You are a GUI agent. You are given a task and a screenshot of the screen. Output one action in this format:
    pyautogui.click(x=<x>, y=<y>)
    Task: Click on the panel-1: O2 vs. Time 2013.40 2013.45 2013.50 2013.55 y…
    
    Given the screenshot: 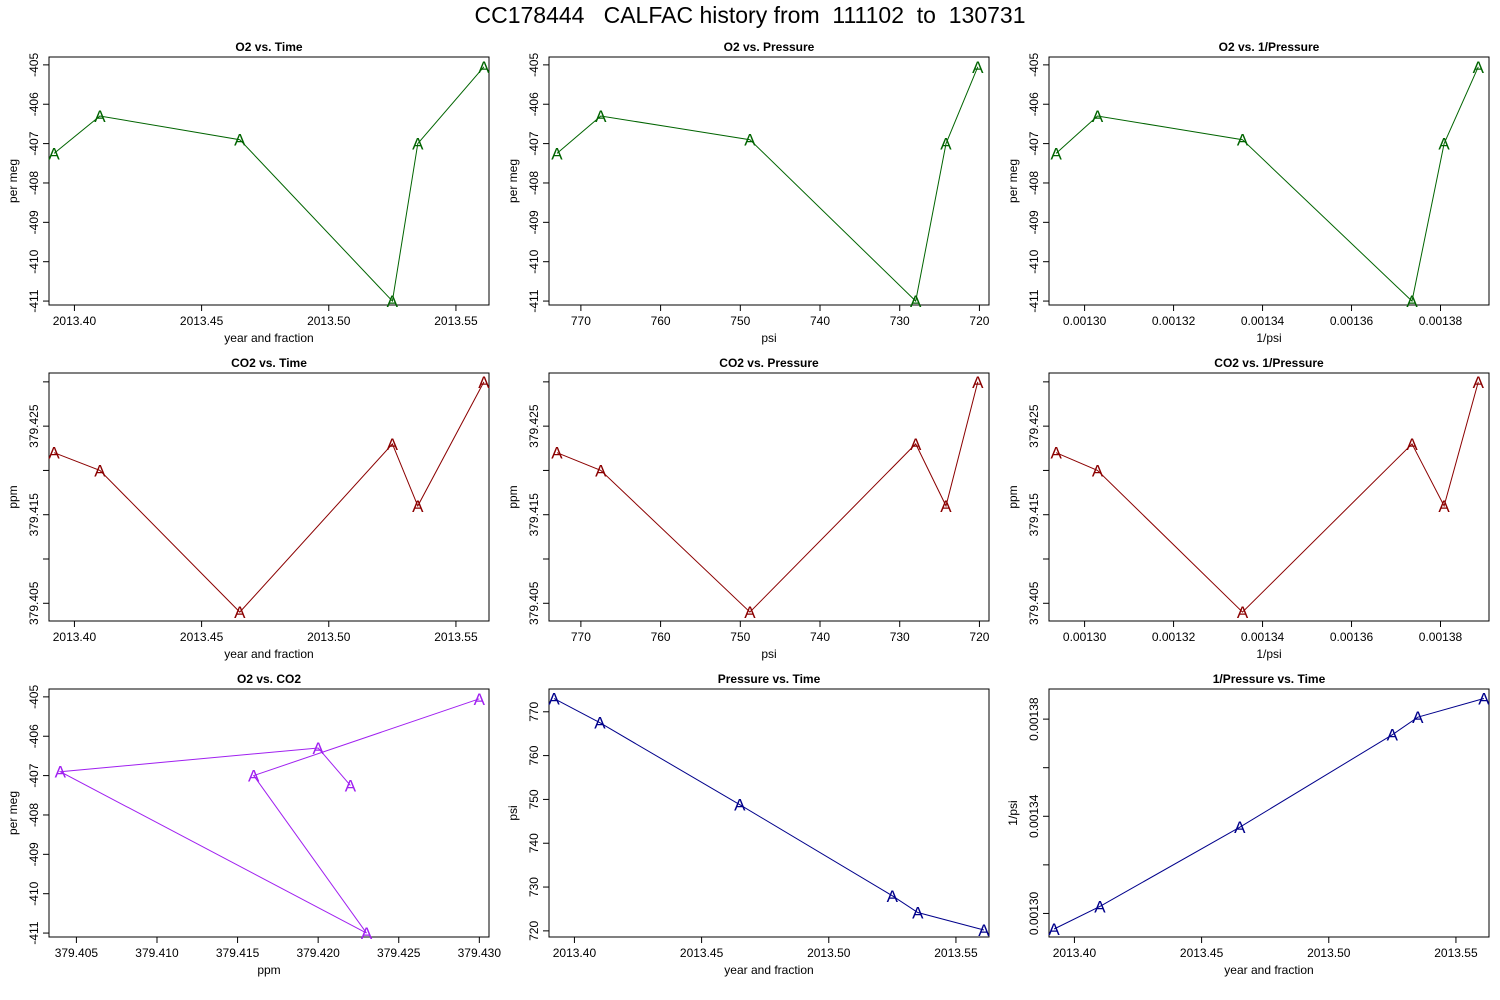 What is the action you would take?
    pyautogui.click(x=248, y=192)
    